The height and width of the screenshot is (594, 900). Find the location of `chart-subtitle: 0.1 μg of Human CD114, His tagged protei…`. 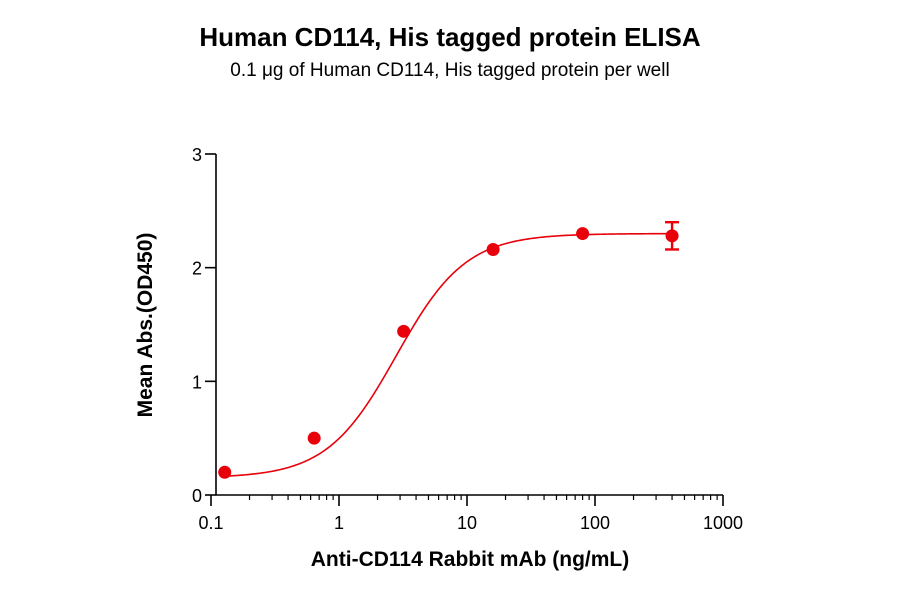

chart-subtitle: 0.1 μg of Human CD114, His tagged protei… is located at coordinates (450, 70).